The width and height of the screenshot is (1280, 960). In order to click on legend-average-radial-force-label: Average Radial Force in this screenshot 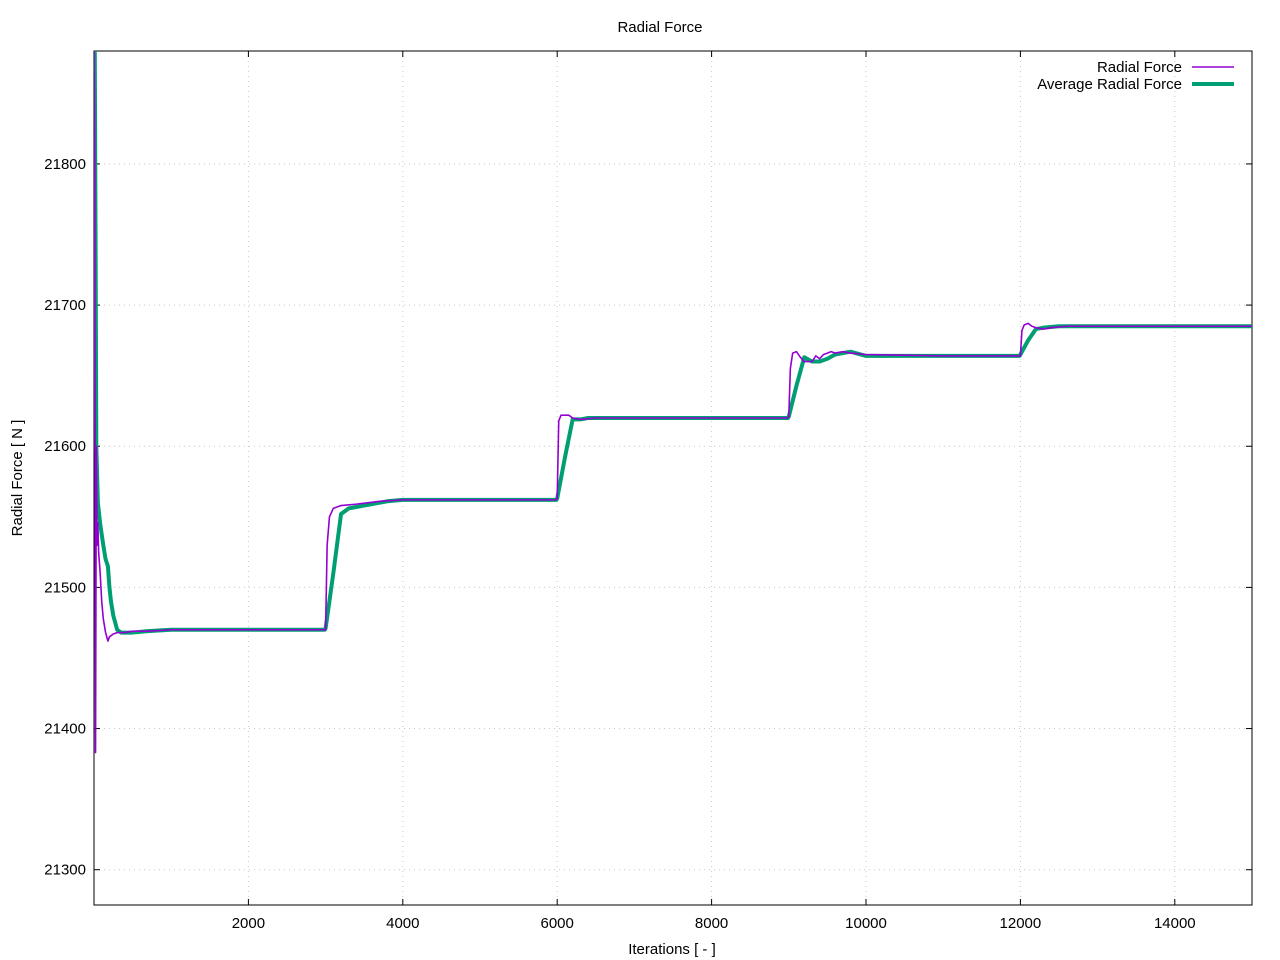, I will do `click(1109, 84)`.